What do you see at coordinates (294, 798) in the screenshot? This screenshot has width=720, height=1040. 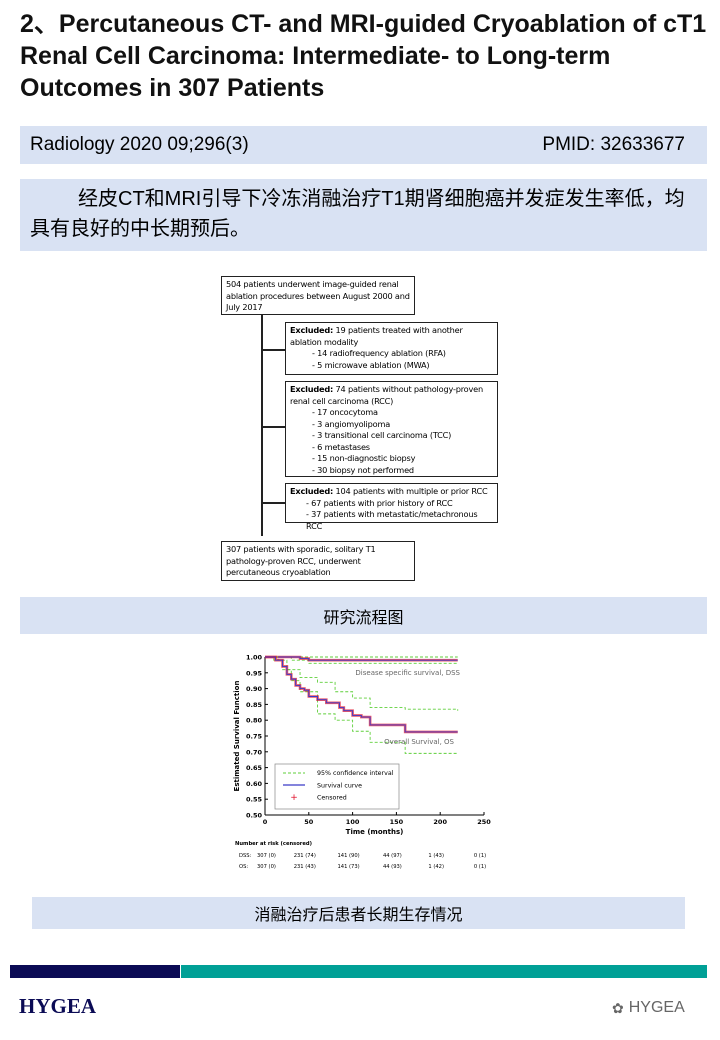 I see `legend-censored-icon: +` at bounding box center [294, 798].